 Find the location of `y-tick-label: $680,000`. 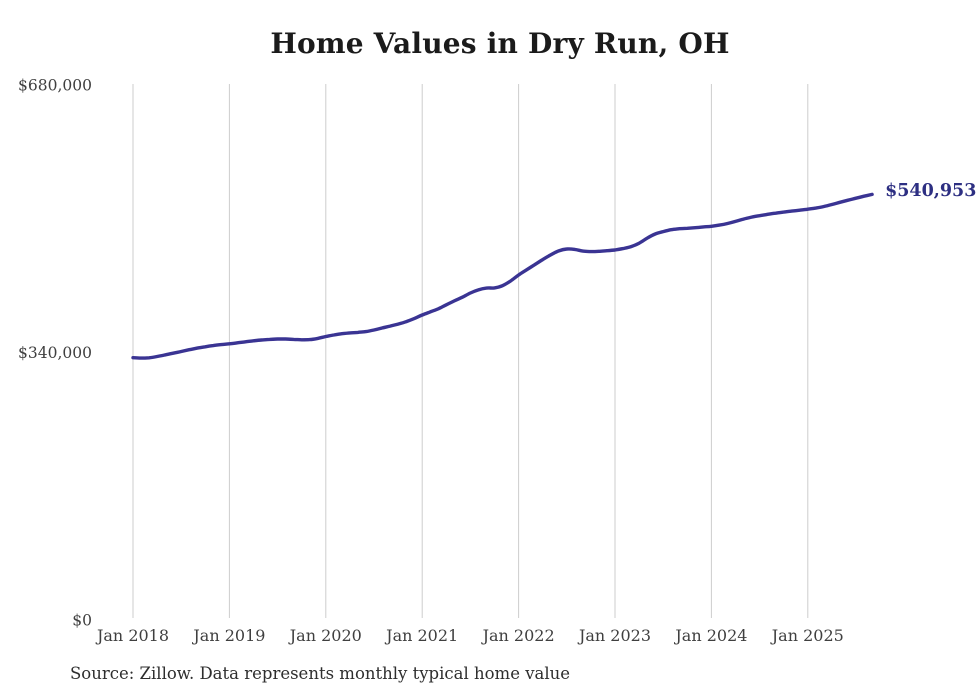

y-tick-label: $680,000 is located at coordinates (55, 86).